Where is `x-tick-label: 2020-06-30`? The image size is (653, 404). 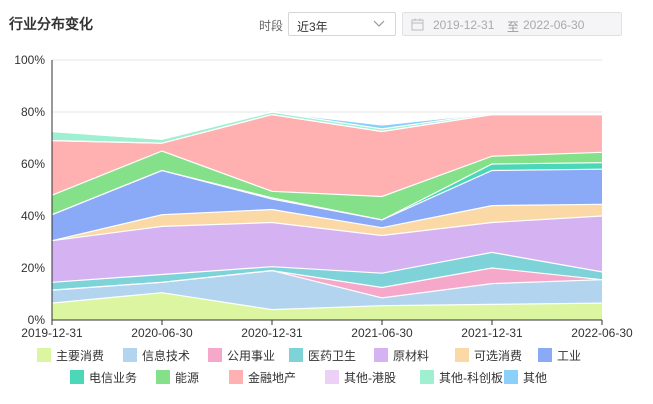 x-tick-label: 2020-06-30 is located at coordinates (162, 333).